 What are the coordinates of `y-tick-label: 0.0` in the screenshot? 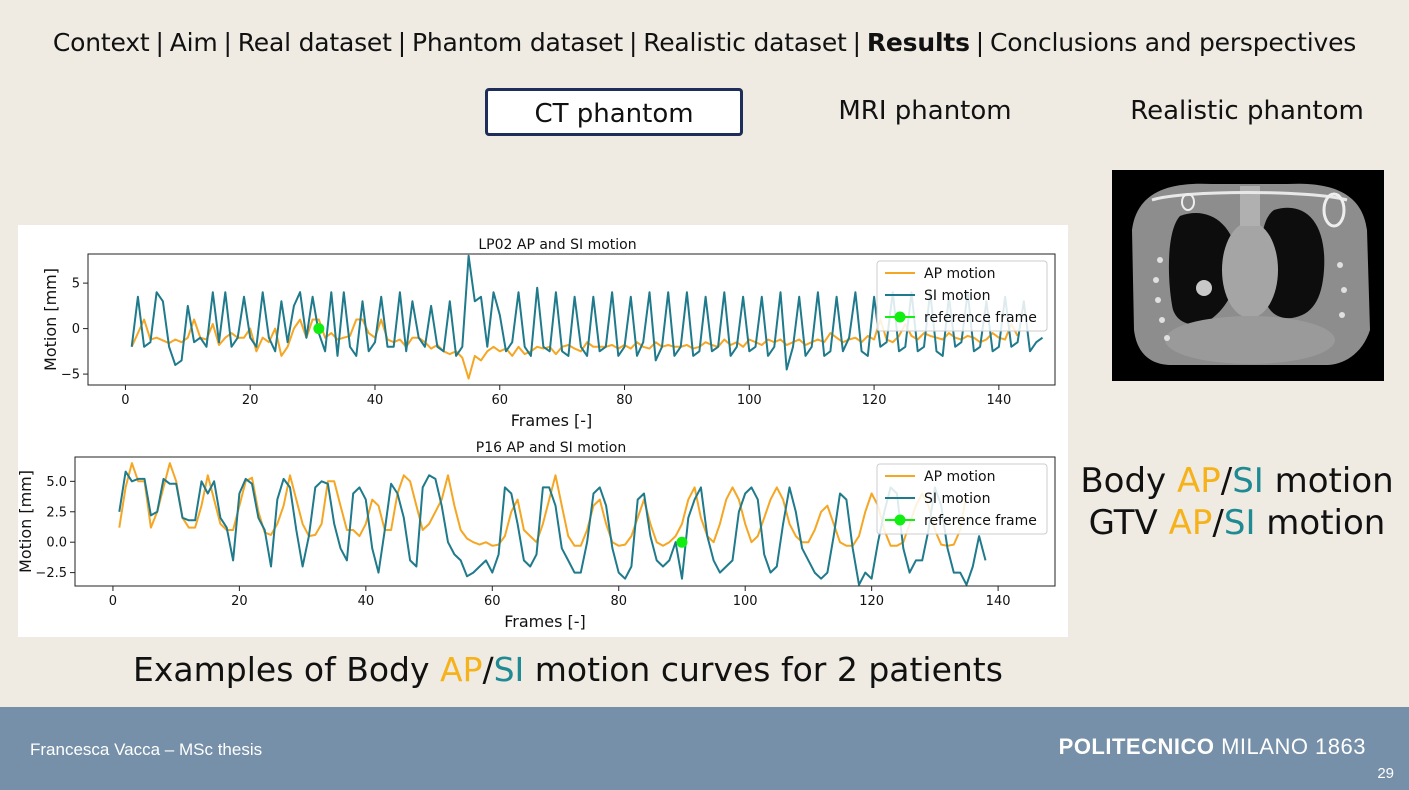 It's located at (56, 543).